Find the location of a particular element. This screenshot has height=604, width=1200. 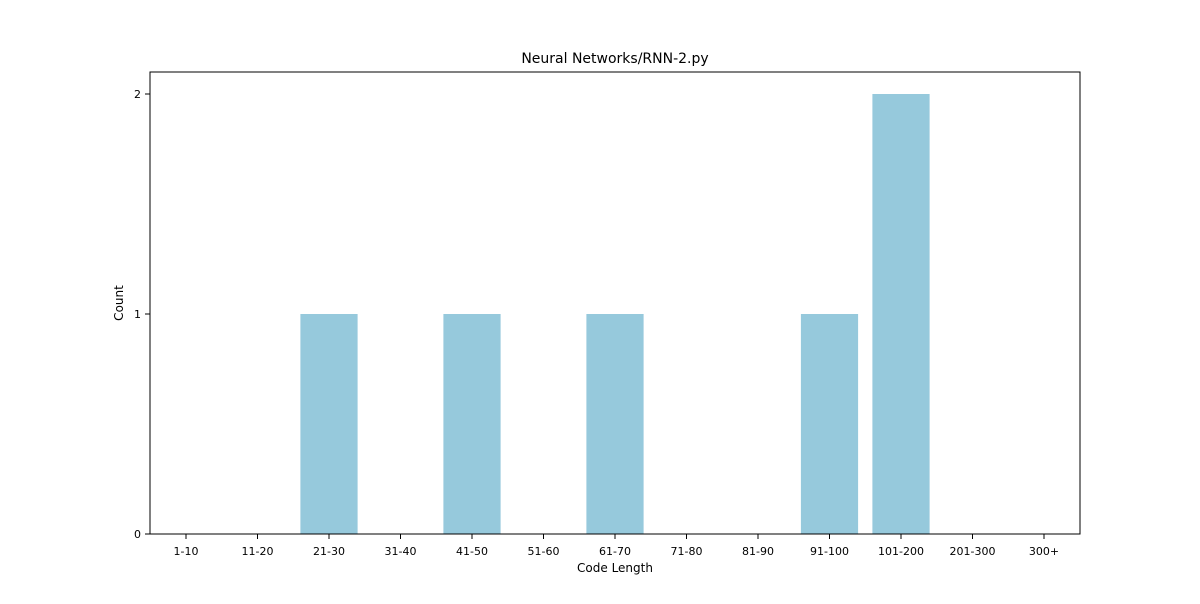

x-tick-label: 61-70 is located at coordinates (615, 551).